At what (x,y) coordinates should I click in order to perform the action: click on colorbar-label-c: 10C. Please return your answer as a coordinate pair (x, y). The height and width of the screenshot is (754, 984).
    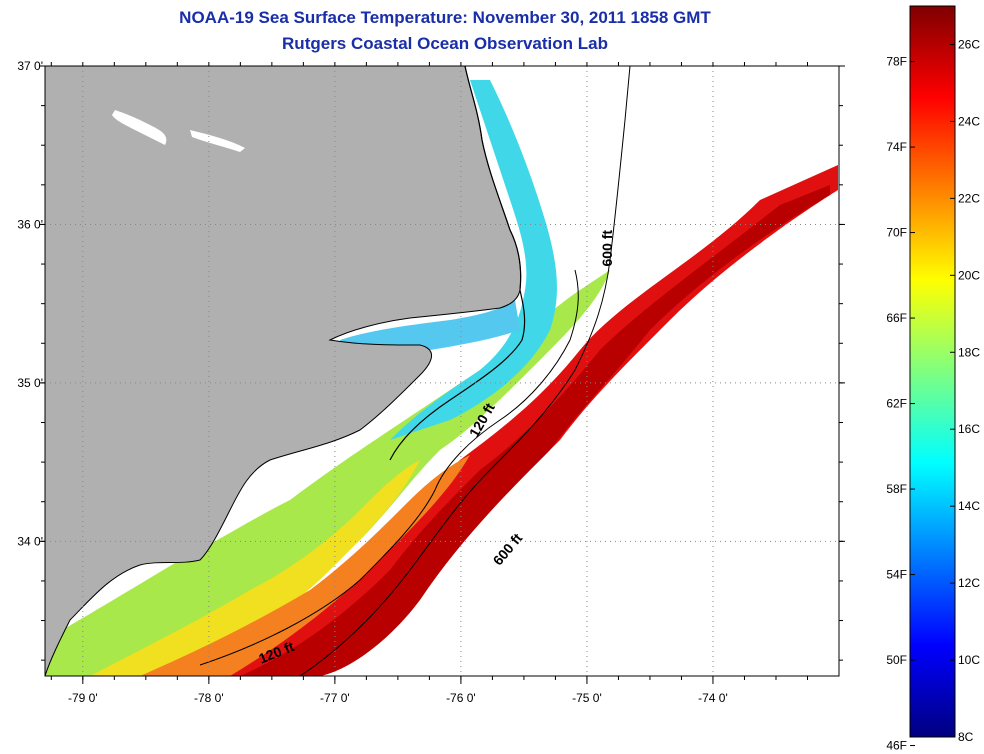
    Looking at the image, I should click on (969, 660).